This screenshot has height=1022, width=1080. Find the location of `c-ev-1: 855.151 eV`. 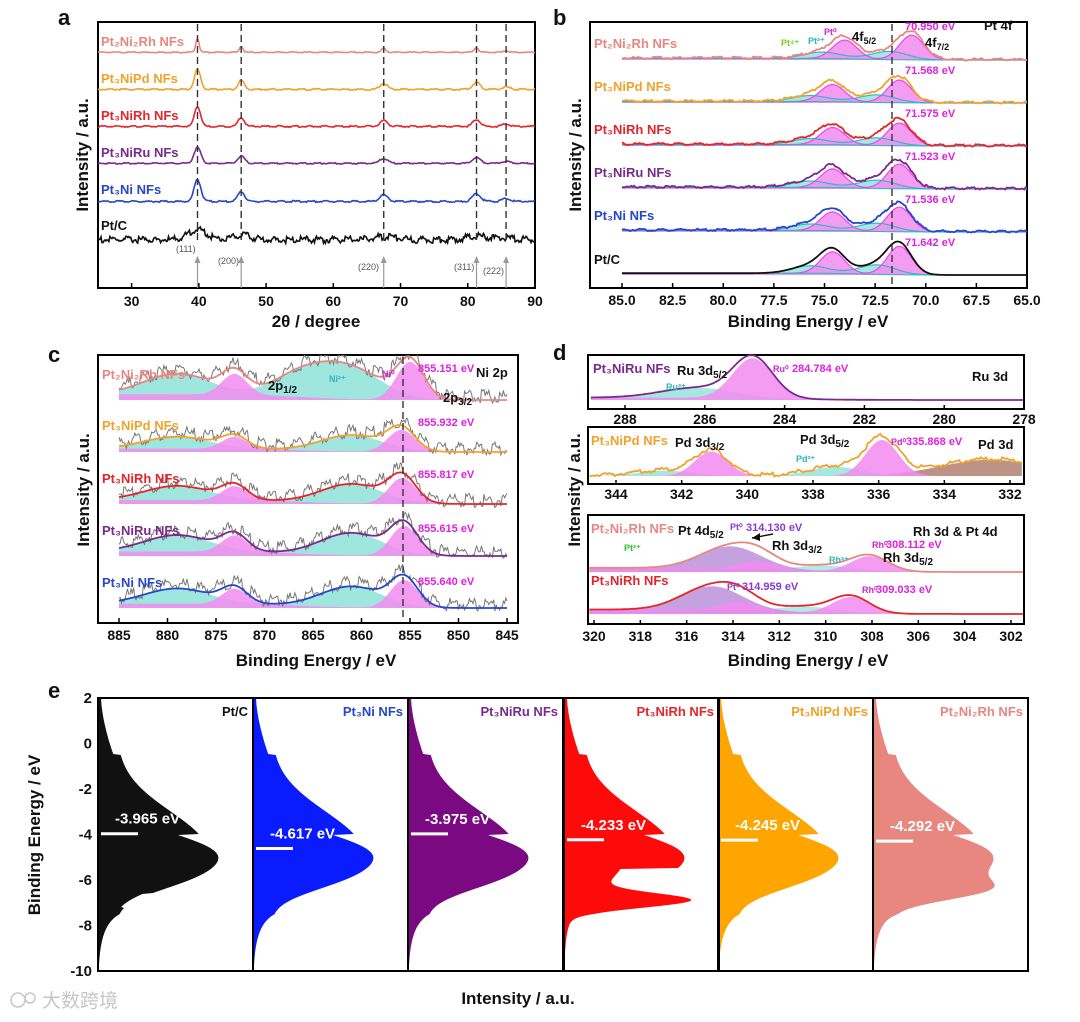

c-ev-1: 855.151 eV is located at coordinates (446, 369).